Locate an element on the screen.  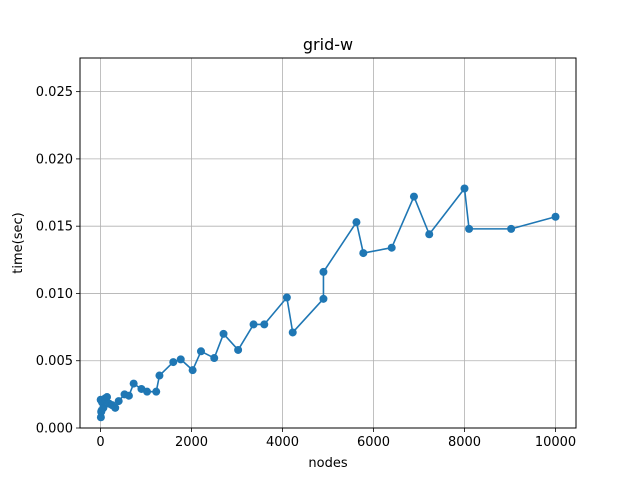
x-tick-label: 4000 is located at coordinates (282, 442).